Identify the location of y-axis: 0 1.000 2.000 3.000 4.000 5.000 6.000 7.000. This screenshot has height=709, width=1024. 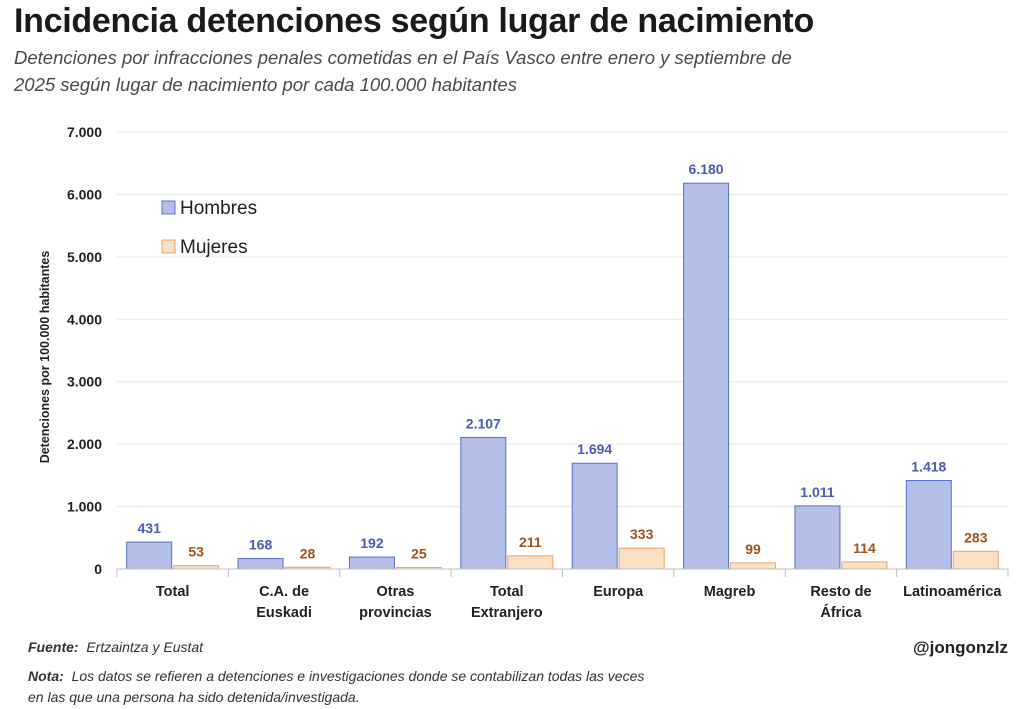
(84, 350).